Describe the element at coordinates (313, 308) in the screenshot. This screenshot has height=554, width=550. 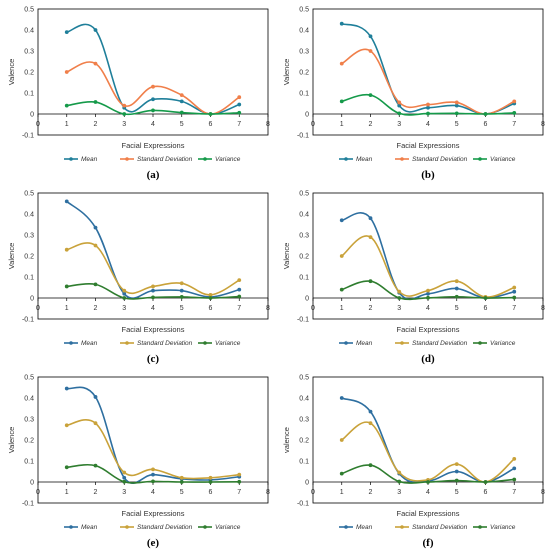
I see `x-tick-label: 0` at that location.